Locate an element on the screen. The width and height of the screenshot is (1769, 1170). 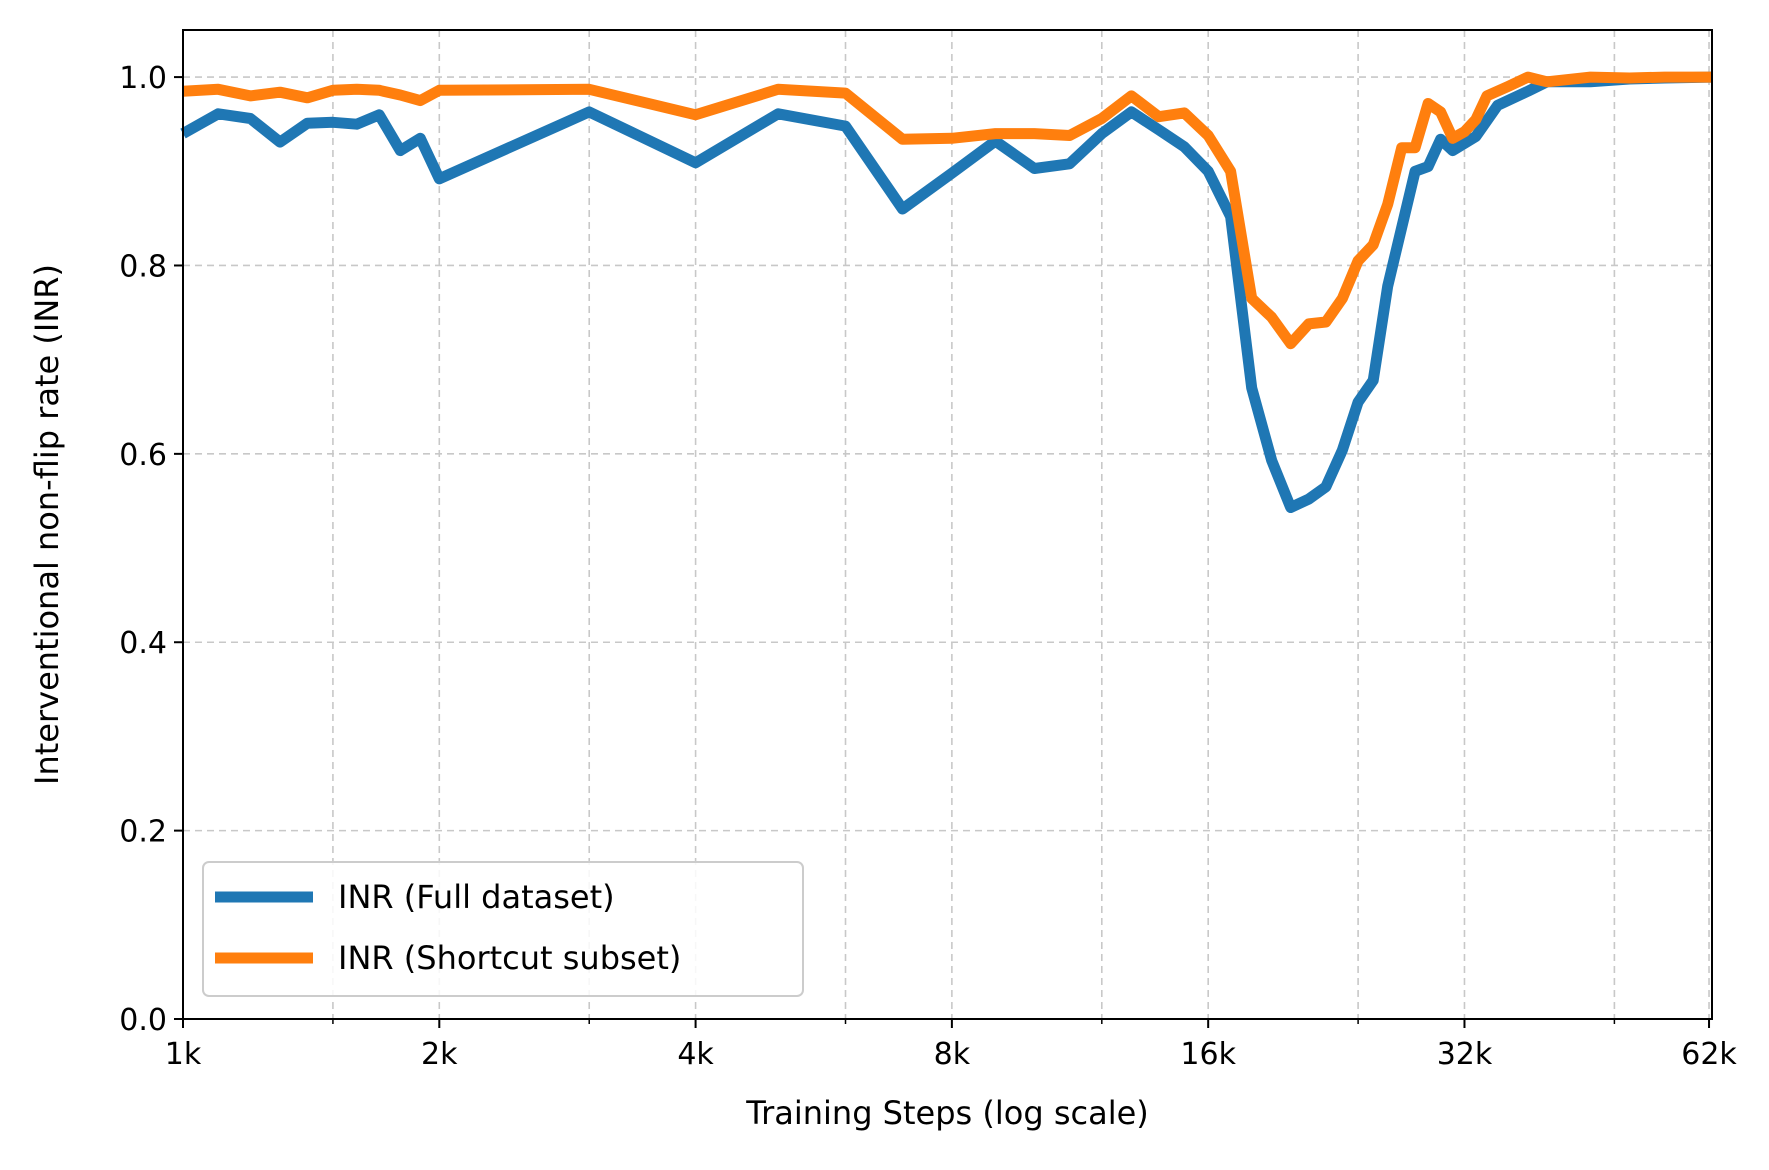
legend: INR (Full dataset) INR (Shortcut subset) is located at coordinates (503, 929).